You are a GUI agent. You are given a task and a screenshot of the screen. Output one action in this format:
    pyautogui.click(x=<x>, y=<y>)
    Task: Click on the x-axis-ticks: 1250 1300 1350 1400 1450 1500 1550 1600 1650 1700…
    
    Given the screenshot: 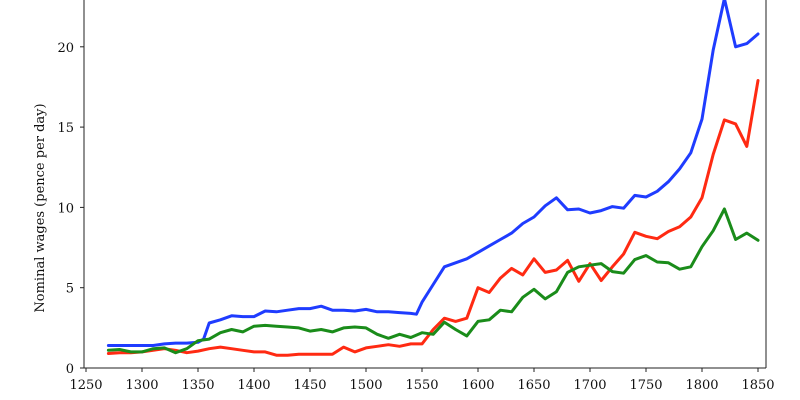 What is the action you would take?
    pyautogui.click(x=422, y=380)
    